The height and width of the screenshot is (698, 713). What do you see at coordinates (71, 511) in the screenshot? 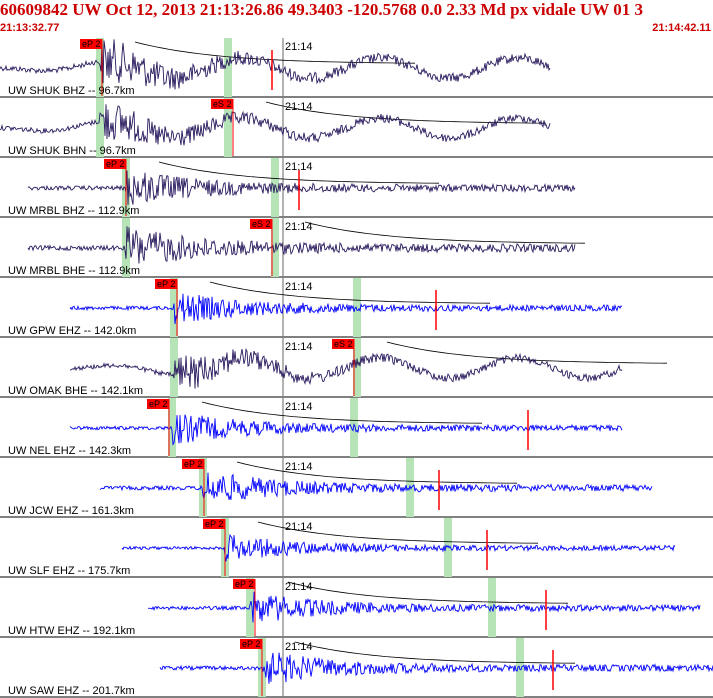
I see `station-label: UW JCW EHZ -- 161.3km` at bounding box center [71, 511].